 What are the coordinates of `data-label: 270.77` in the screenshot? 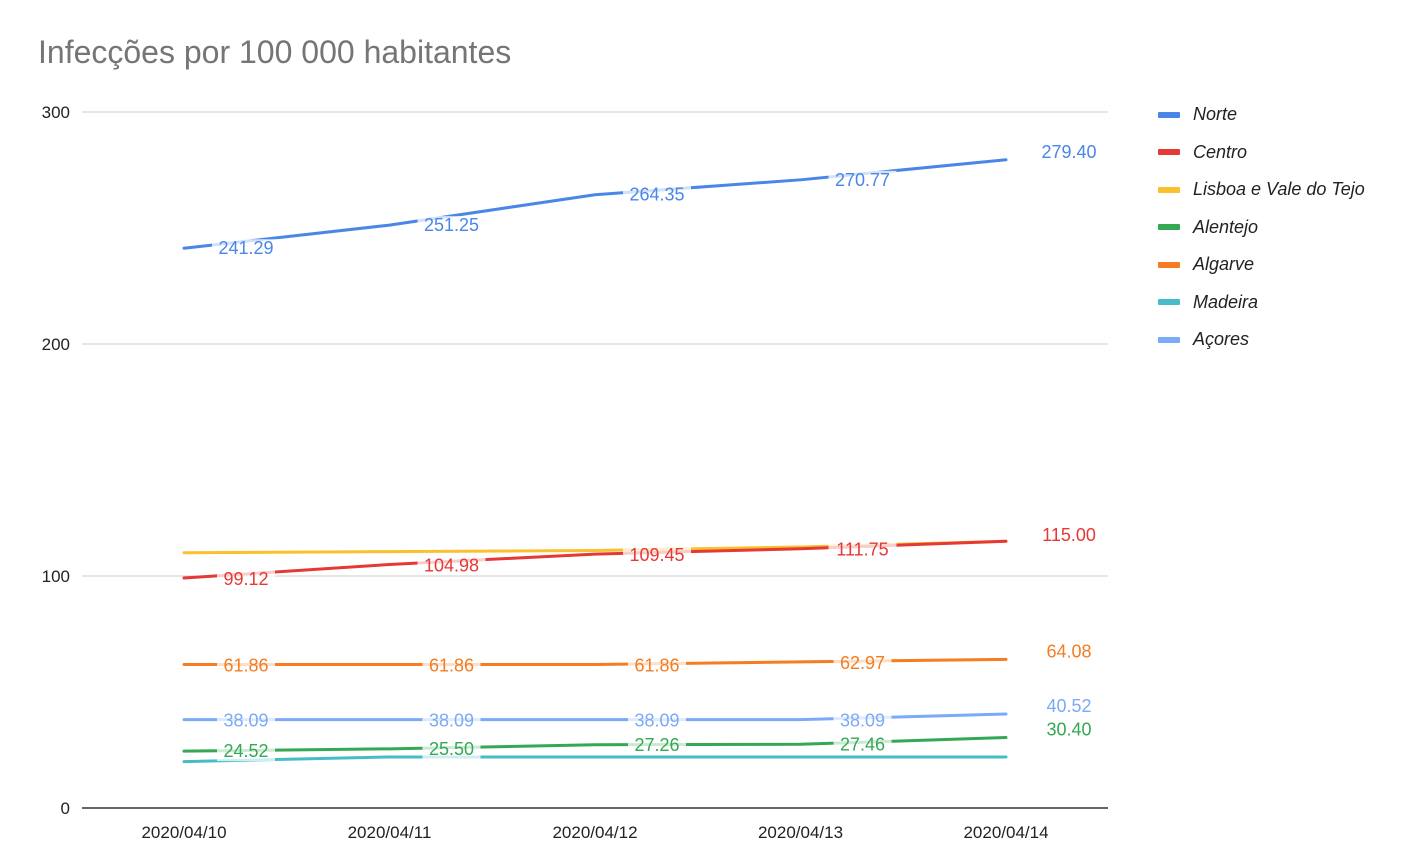 It's located at (862, 180).